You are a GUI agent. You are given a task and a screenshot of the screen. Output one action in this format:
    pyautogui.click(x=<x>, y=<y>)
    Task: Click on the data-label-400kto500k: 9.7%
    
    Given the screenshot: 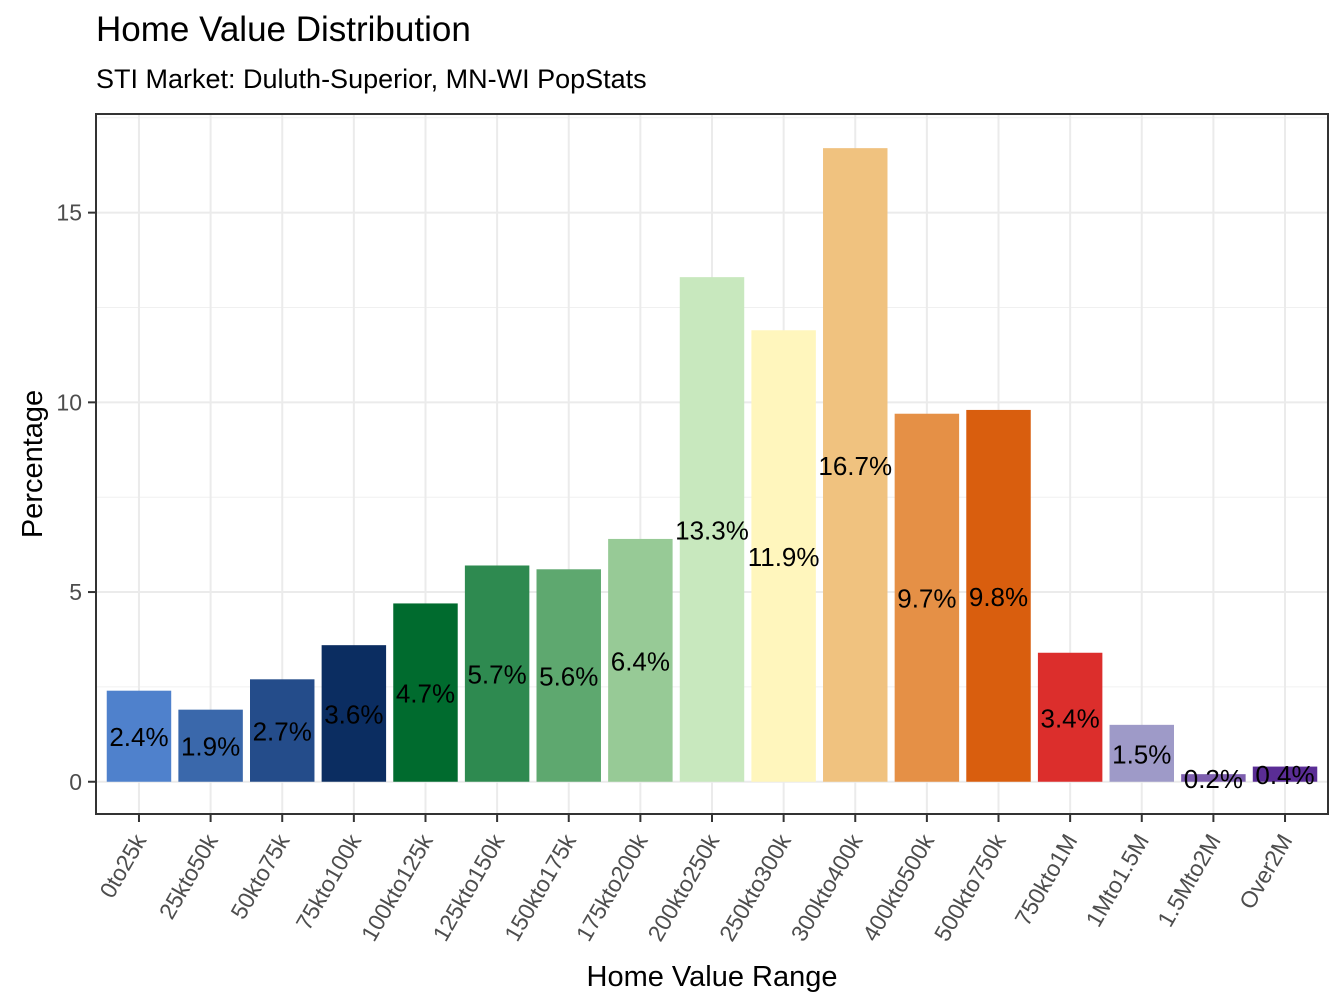 What is the action you would take?
    pyautogui.click(x=926, y=599)
    